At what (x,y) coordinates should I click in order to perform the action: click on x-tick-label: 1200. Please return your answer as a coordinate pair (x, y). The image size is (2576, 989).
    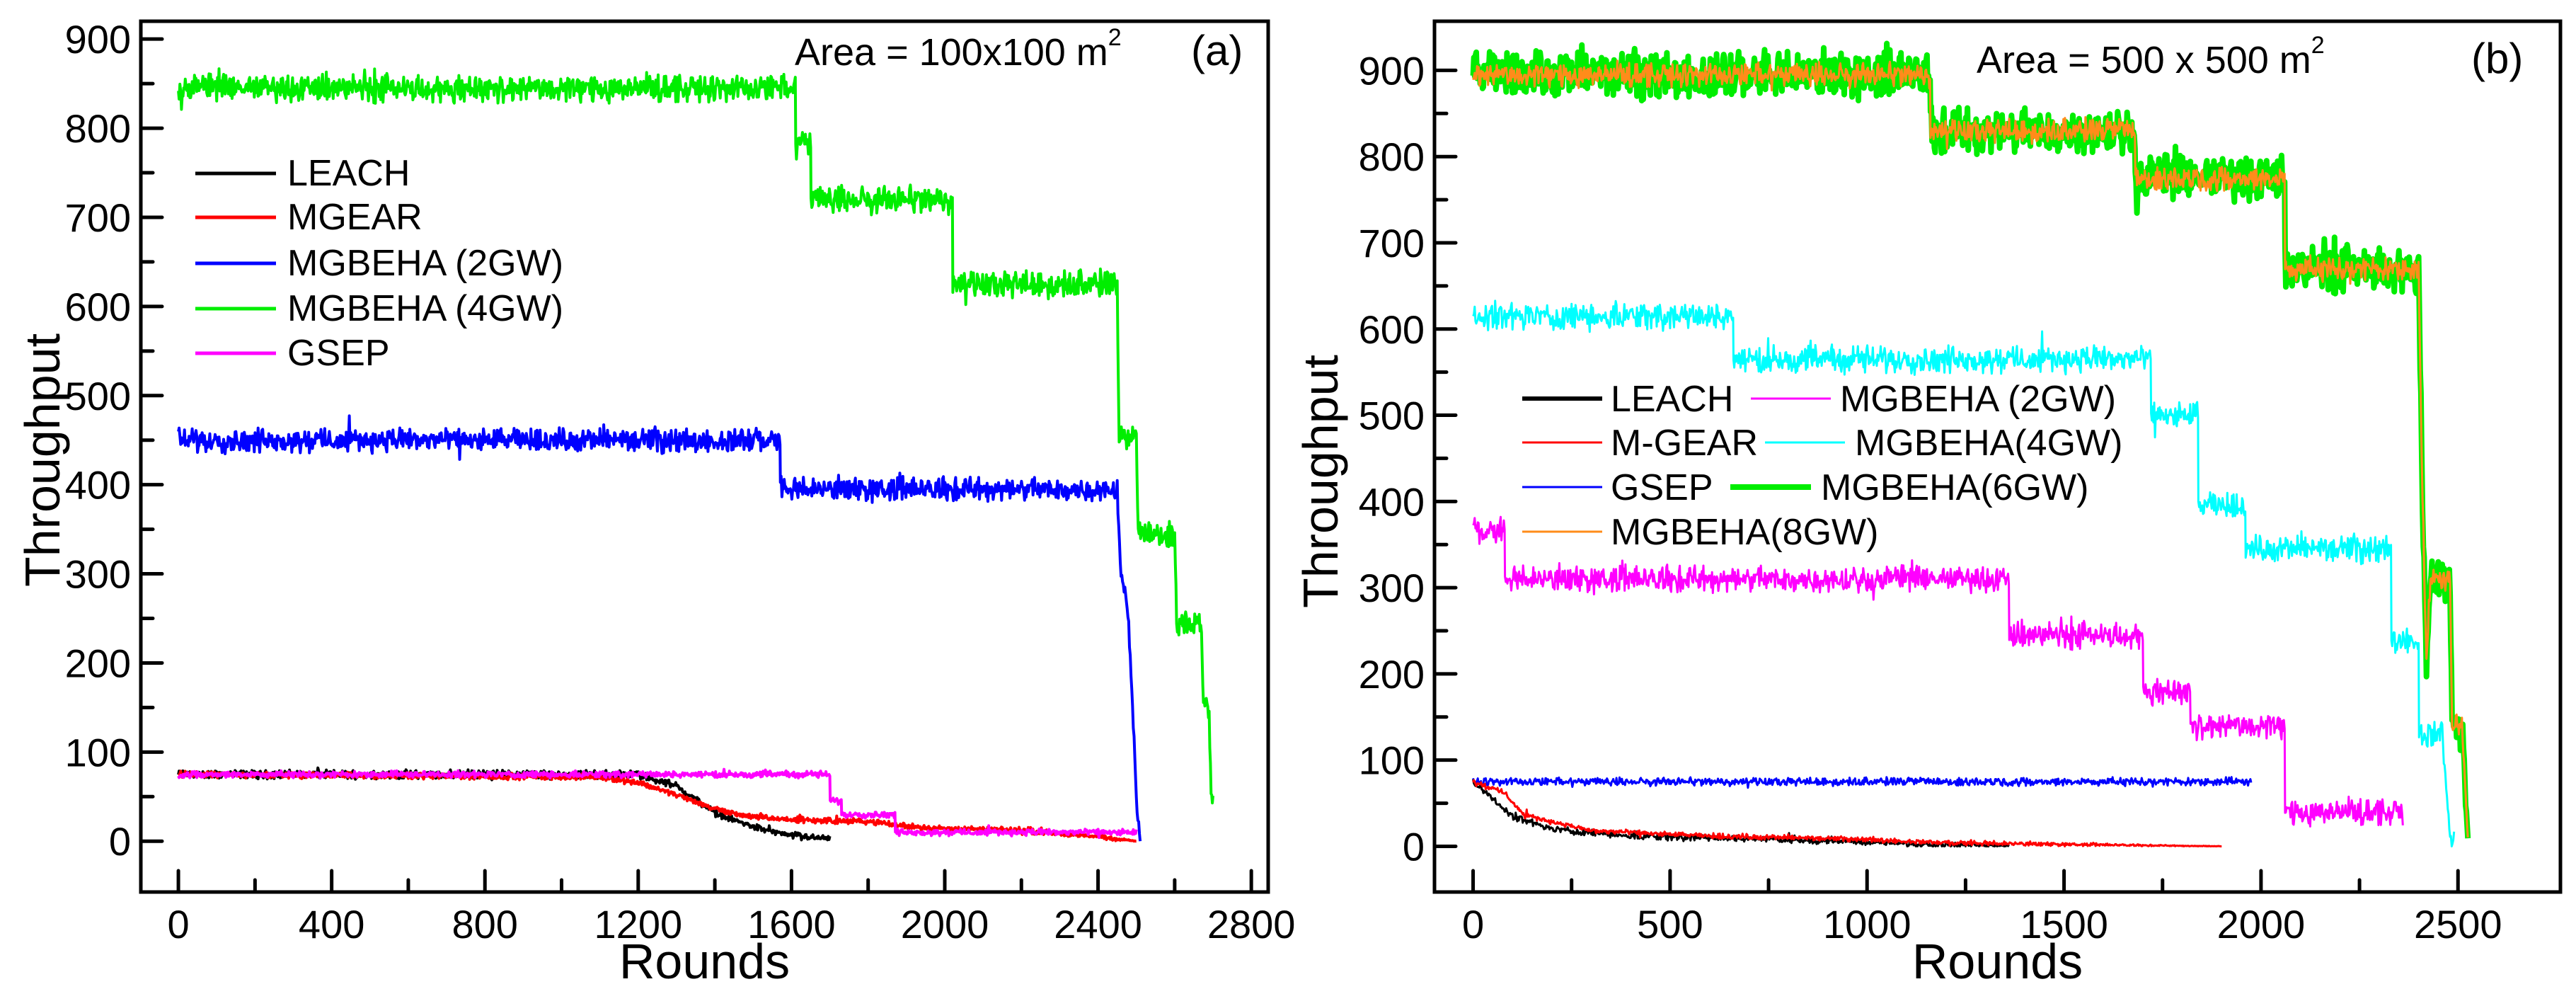
    Looking at the image, I should click on (638, 925).